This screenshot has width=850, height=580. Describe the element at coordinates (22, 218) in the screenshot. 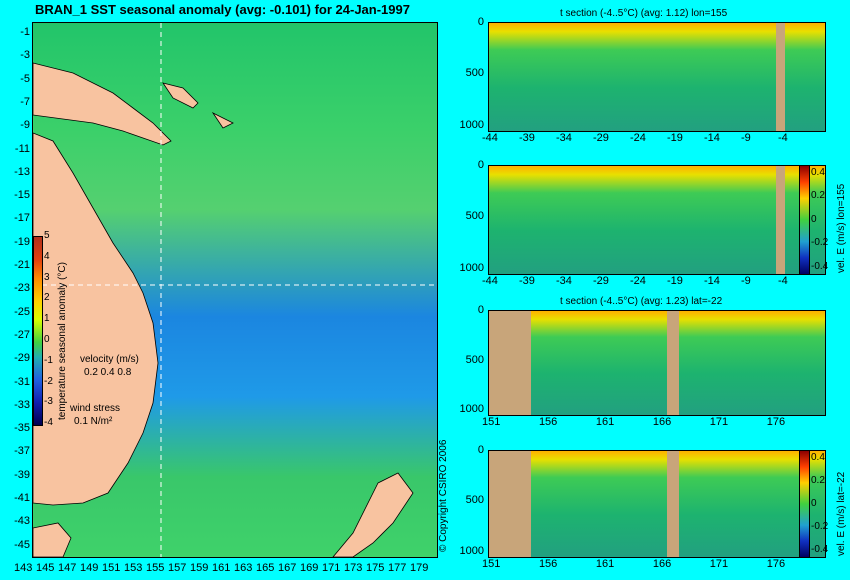

I see `lat-tick: -17` at that location.